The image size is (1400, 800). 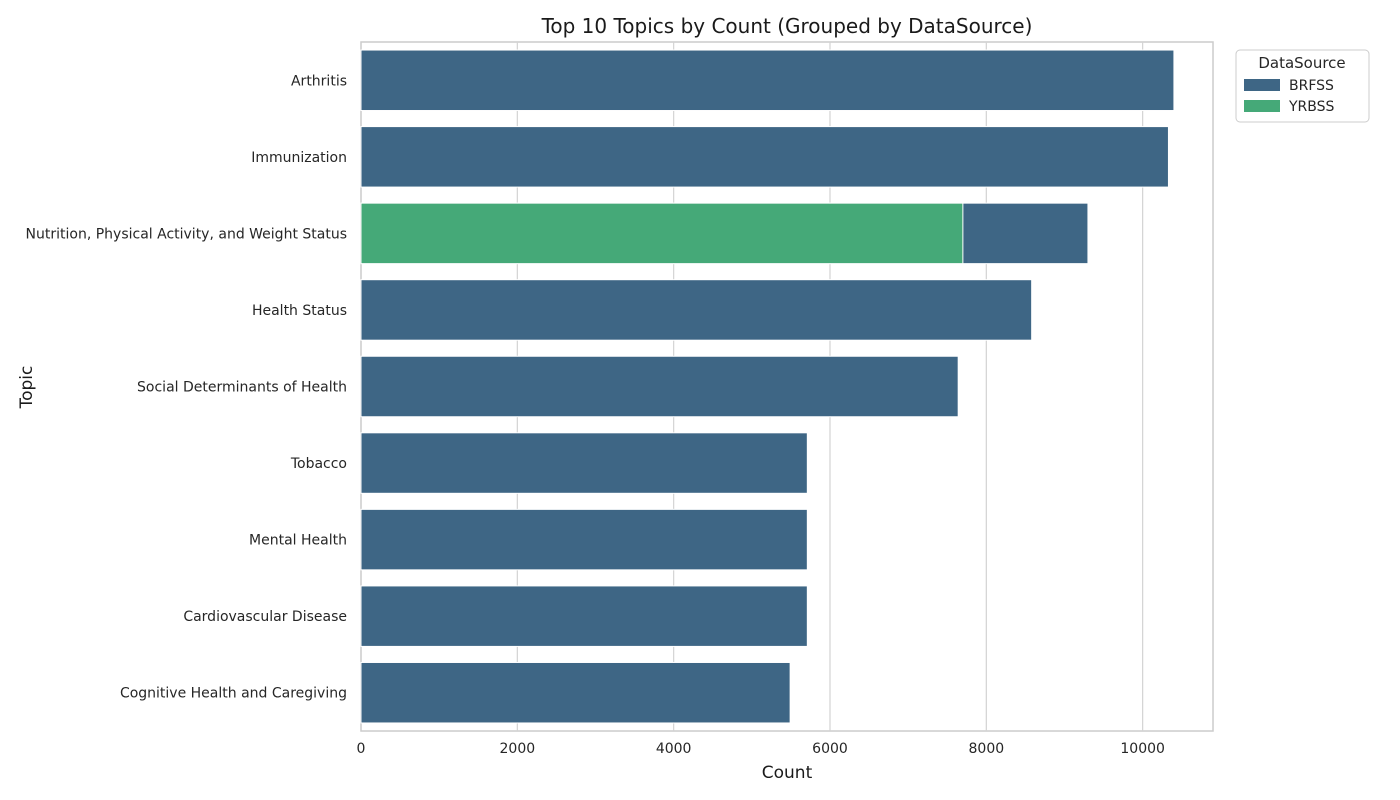 What do you see at coordinates (787, 773) in the screenshot?
I see `x-axis-label: Count` at bounding box center [787, 773].